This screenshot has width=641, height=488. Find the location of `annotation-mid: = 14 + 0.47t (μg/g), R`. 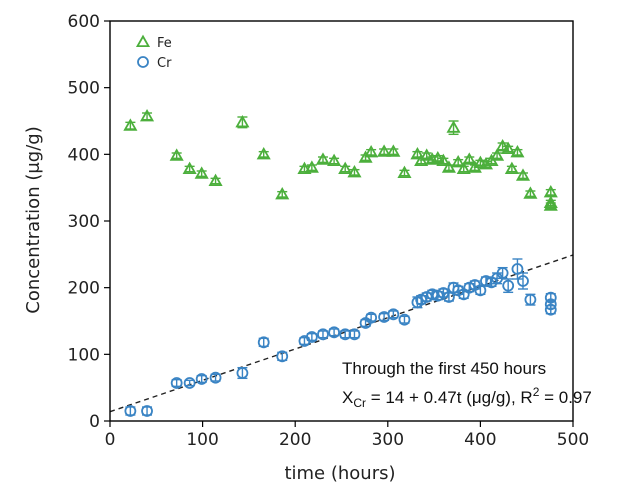

annotation-mid: = 14 + 0.47t (μg/g), R is located at coordinates (449, 397).